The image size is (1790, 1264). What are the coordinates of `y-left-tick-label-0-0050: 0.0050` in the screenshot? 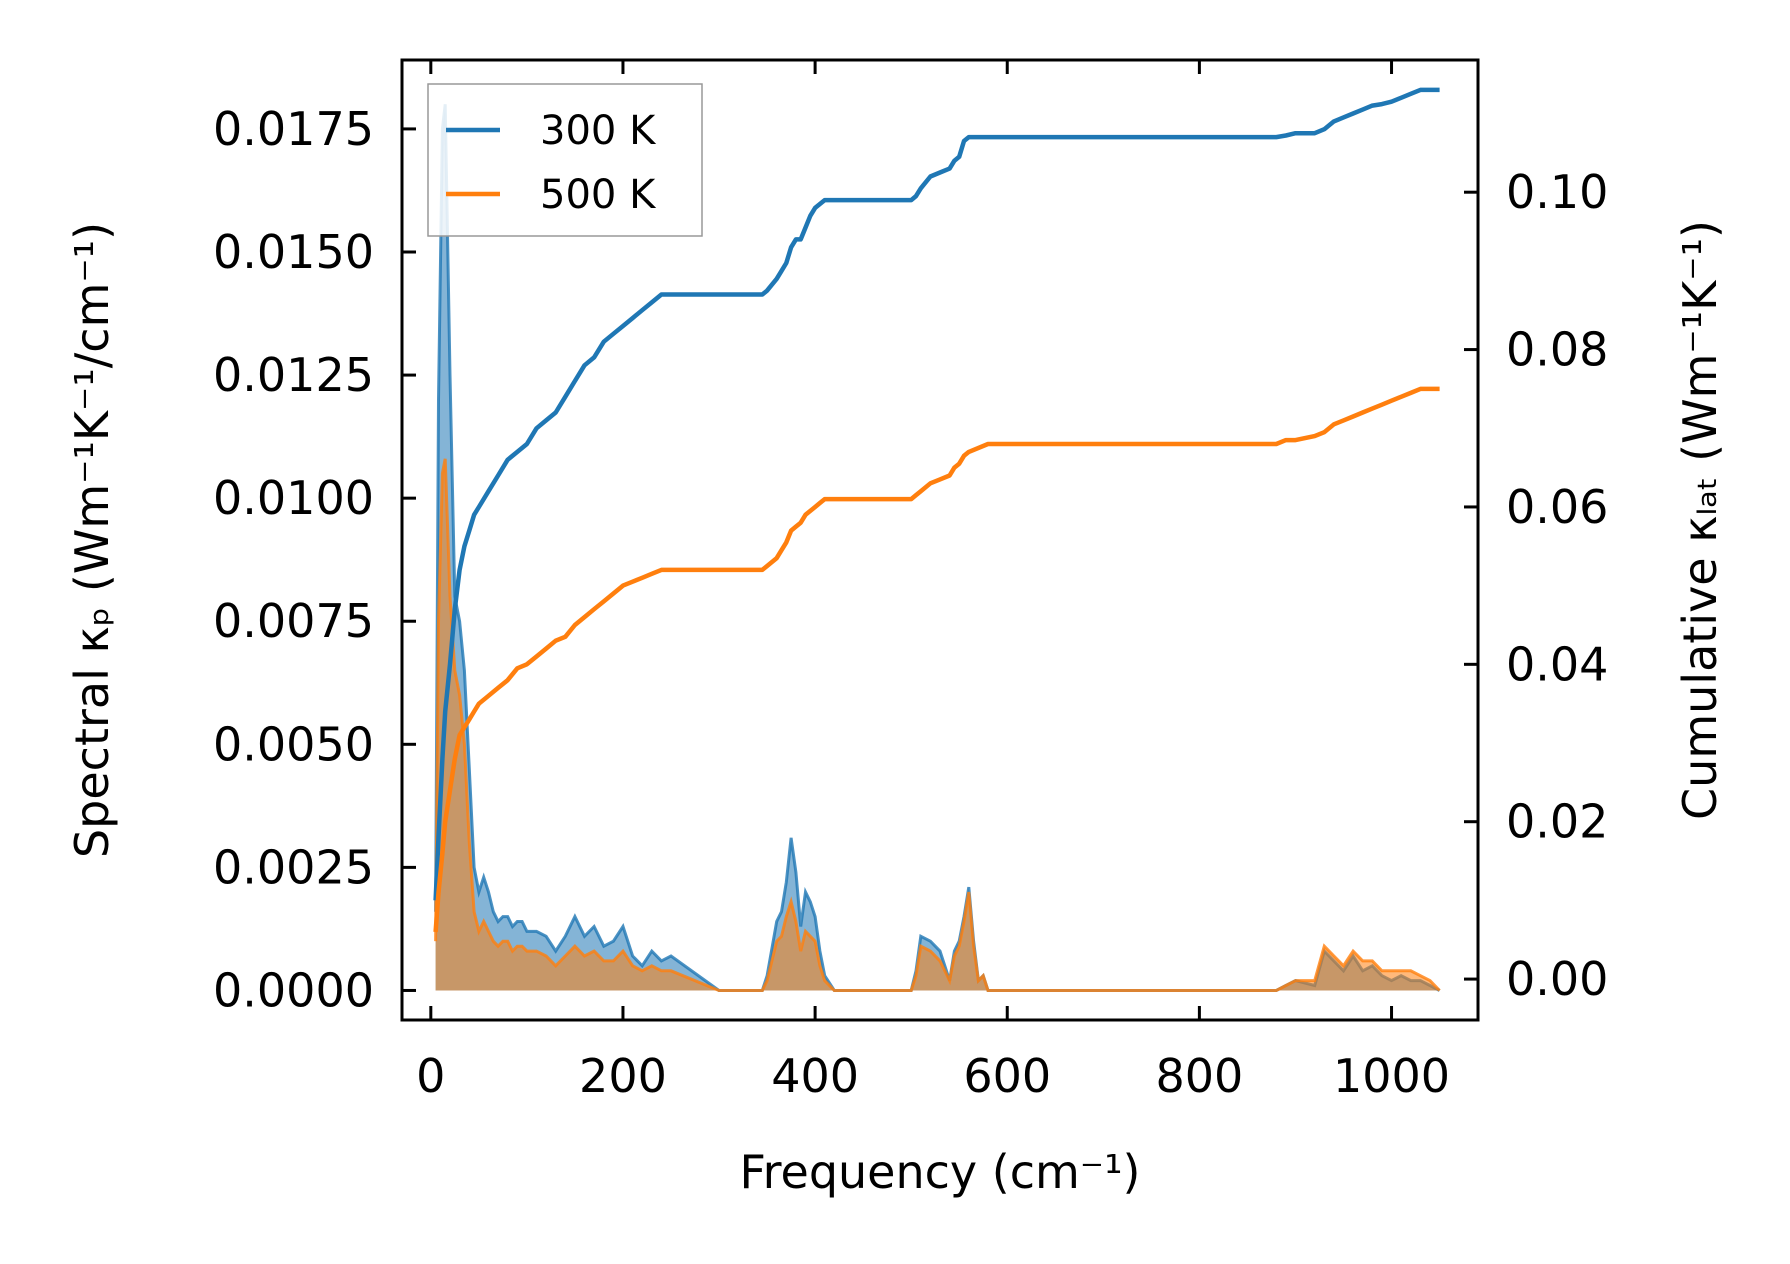 It's located at (293, 744).